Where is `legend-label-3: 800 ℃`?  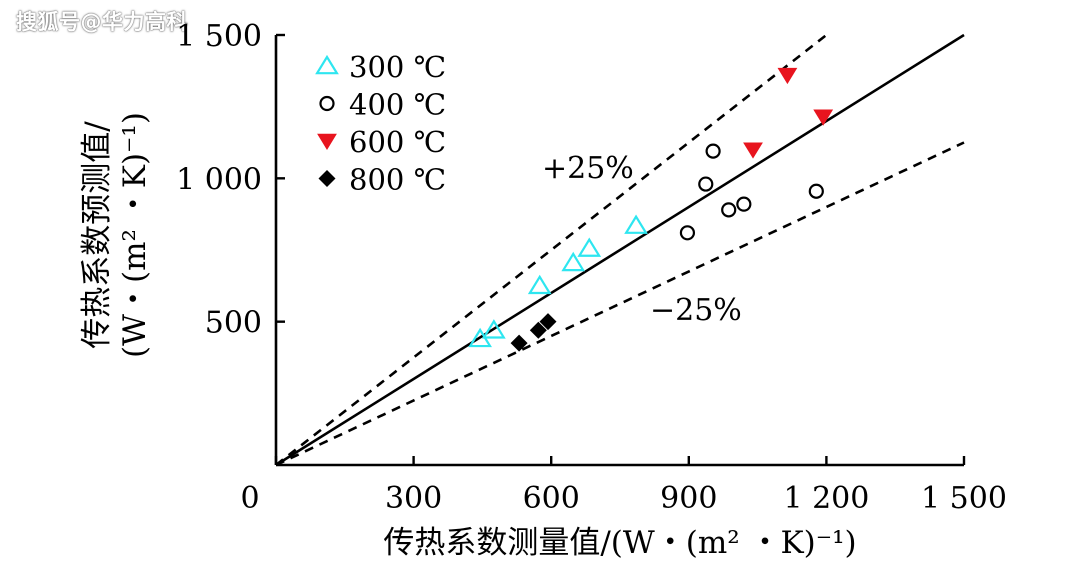
legend-label-3: 800 ℃ is located at coordinates (397, 180).